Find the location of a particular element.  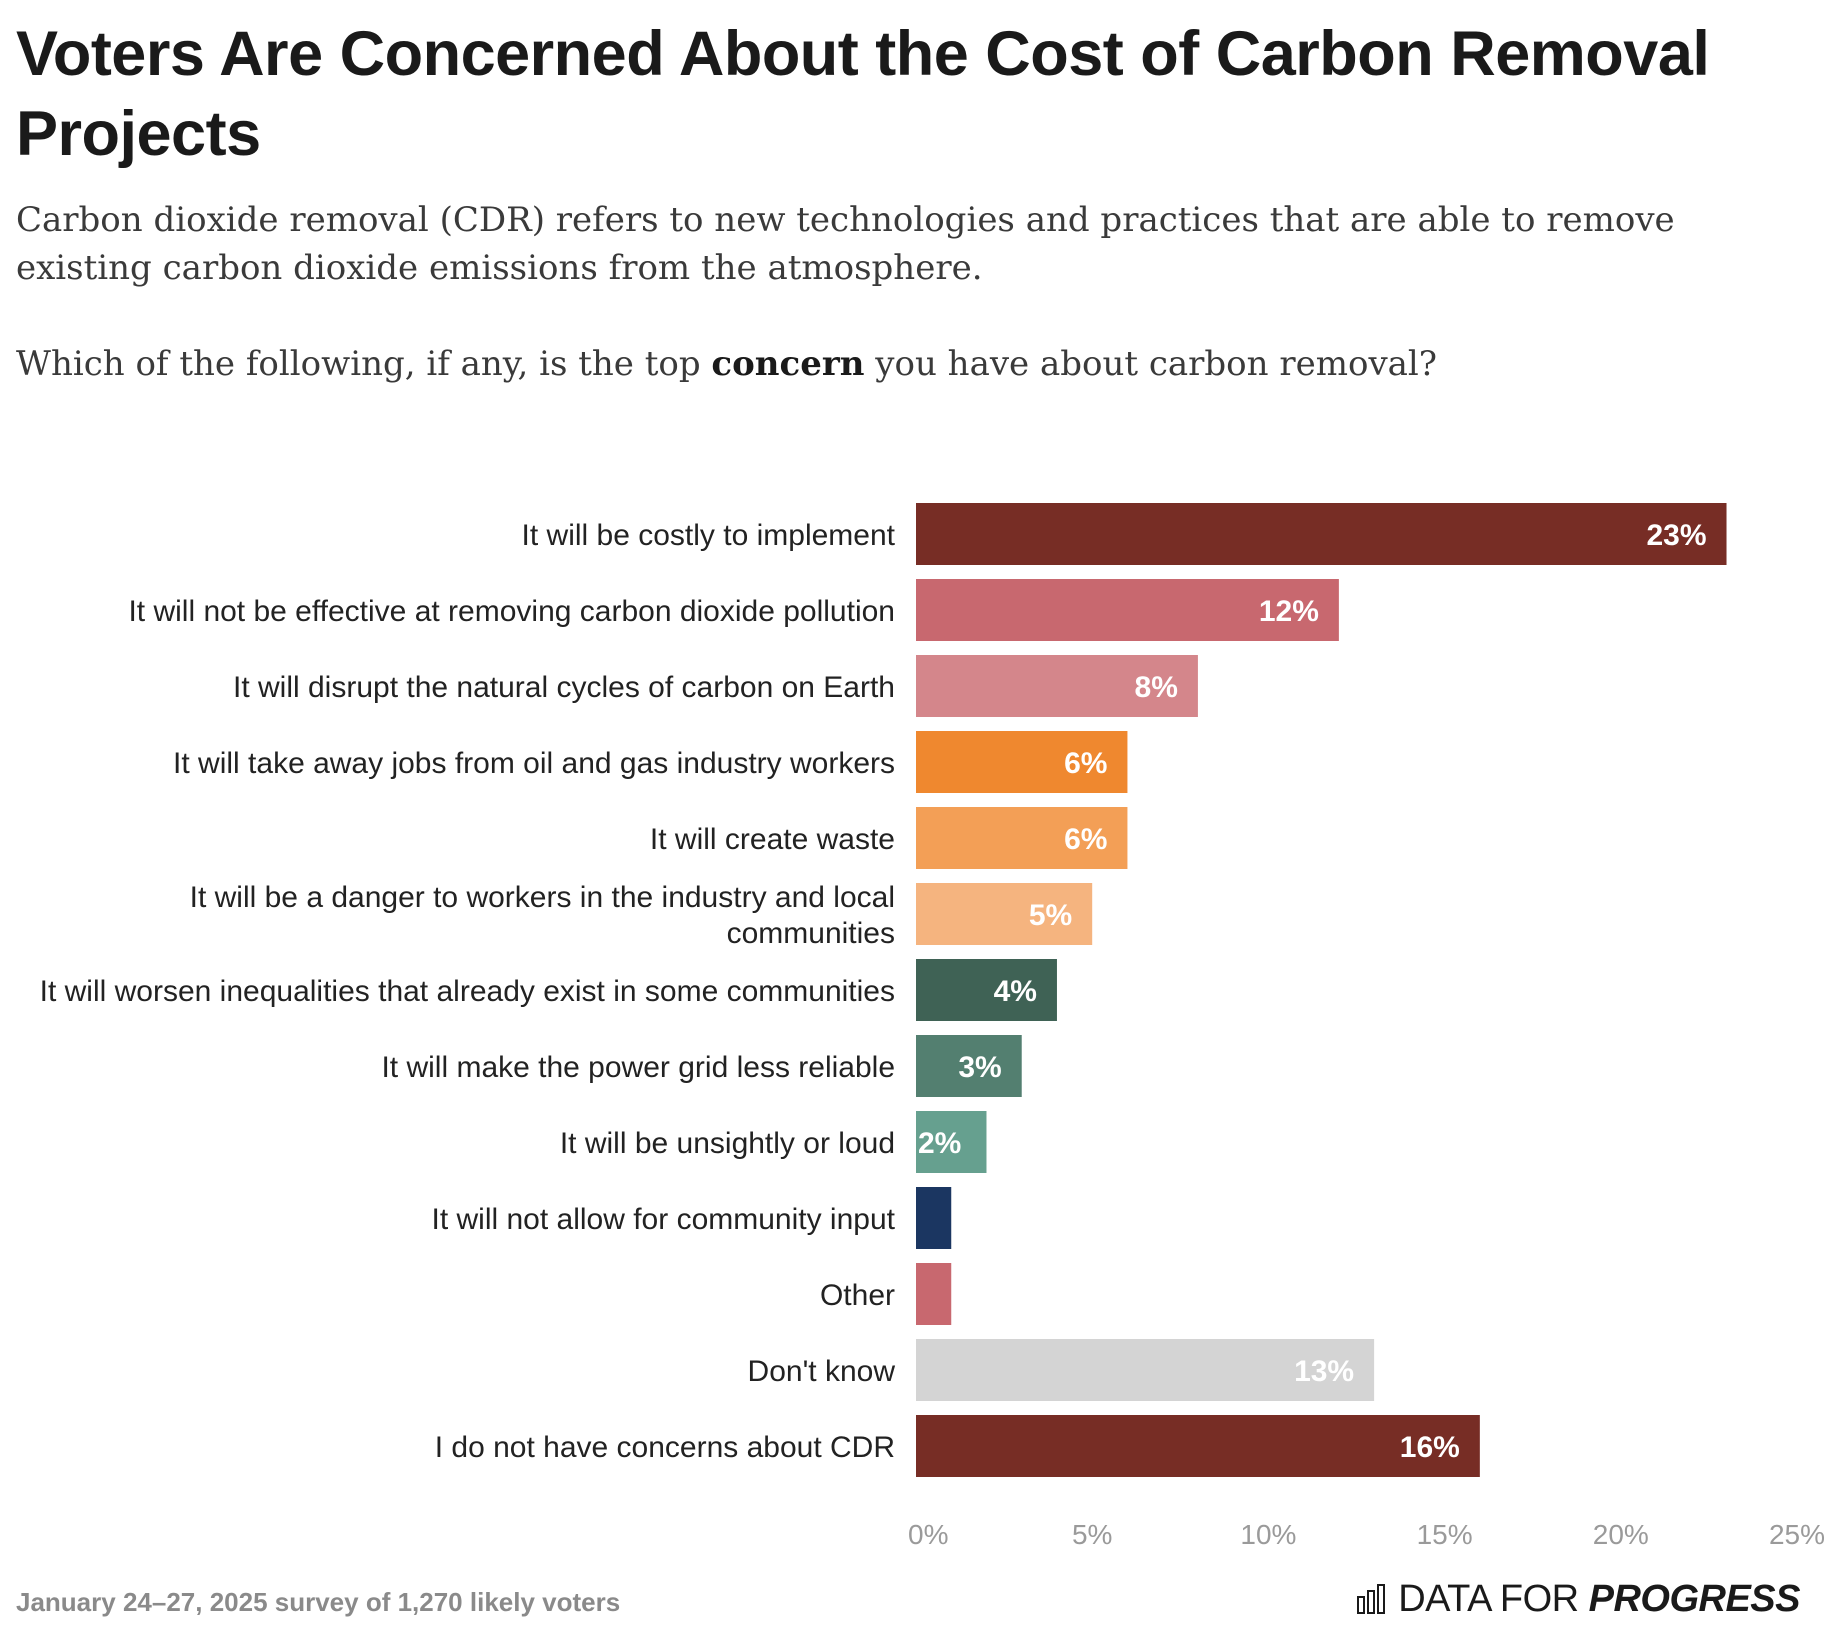

question-text-after: you have about carbon removal? is located at coordinates (1151, 364).